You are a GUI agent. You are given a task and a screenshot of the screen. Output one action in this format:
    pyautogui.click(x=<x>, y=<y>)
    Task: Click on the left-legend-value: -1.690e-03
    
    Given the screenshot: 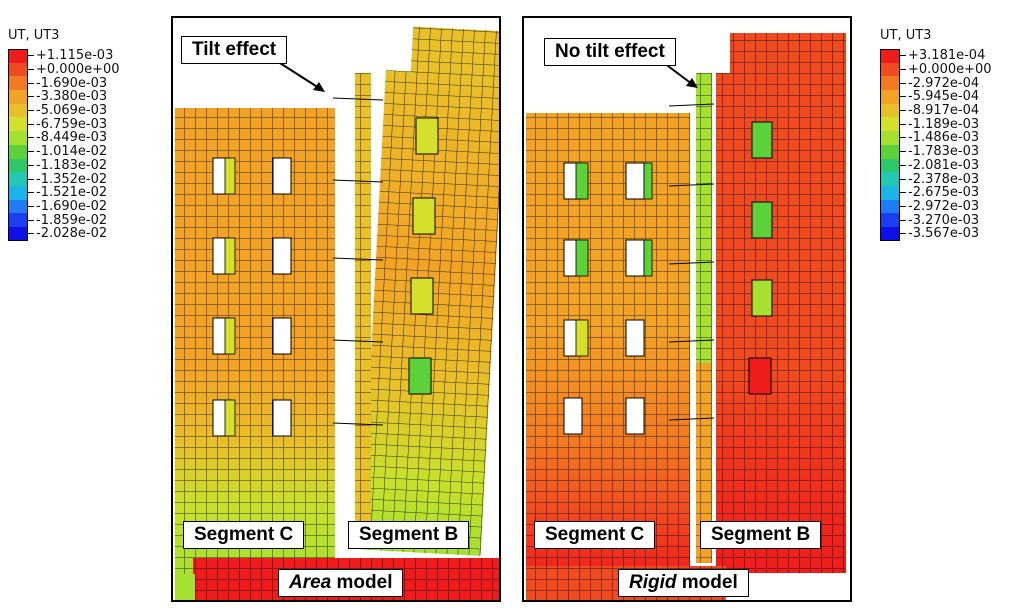 What is the action you would take?
    pyautogui.click(x=72, y=83)
    